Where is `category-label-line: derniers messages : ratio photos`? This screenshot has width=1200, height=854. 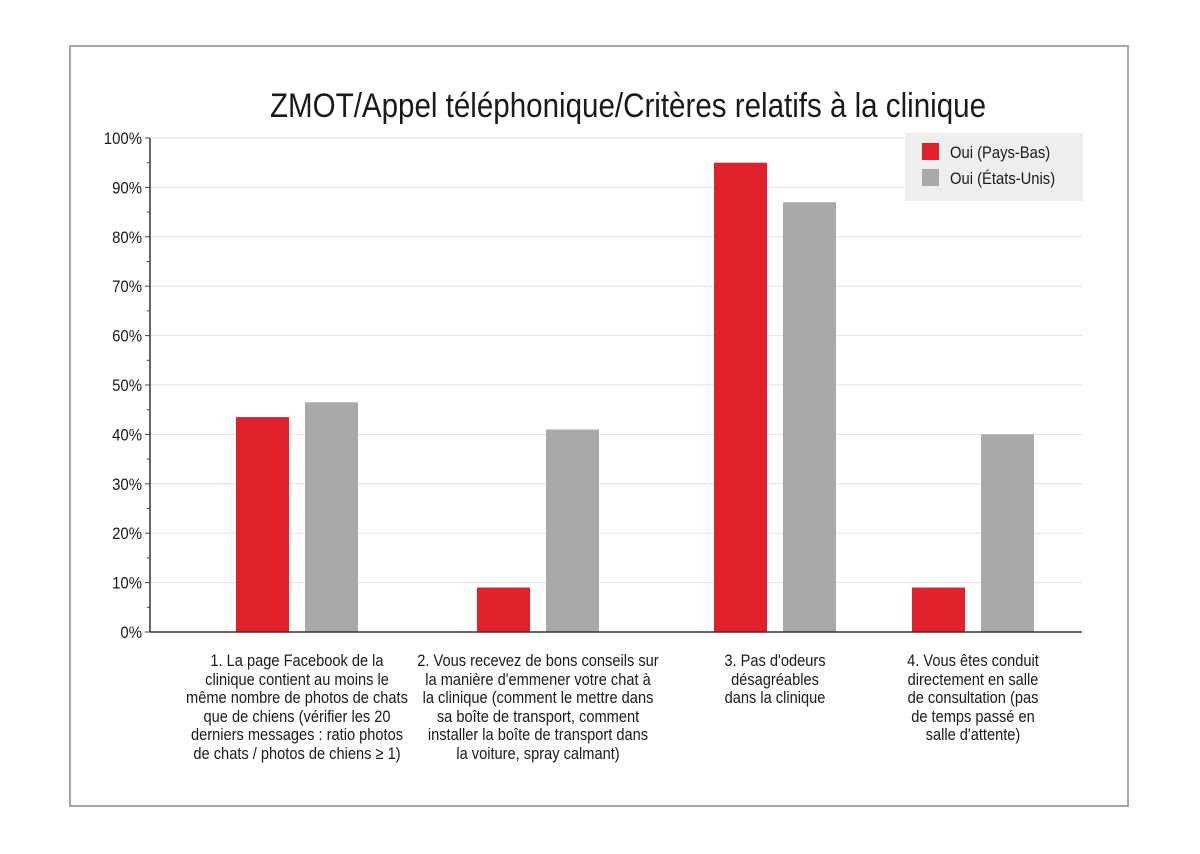 category-label-line: derniers messages : ratio photos is located at coordinates (297, 734).